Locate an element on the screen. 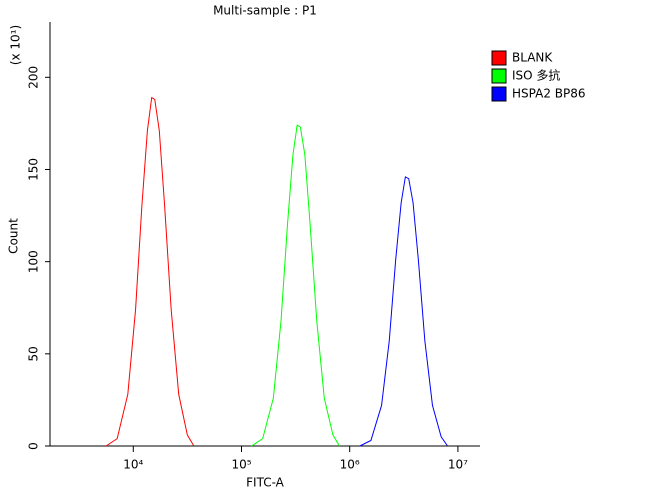 The image size is (650, 499). legend-label: HSPA2 BP86 is located at coordinates (549, 94).